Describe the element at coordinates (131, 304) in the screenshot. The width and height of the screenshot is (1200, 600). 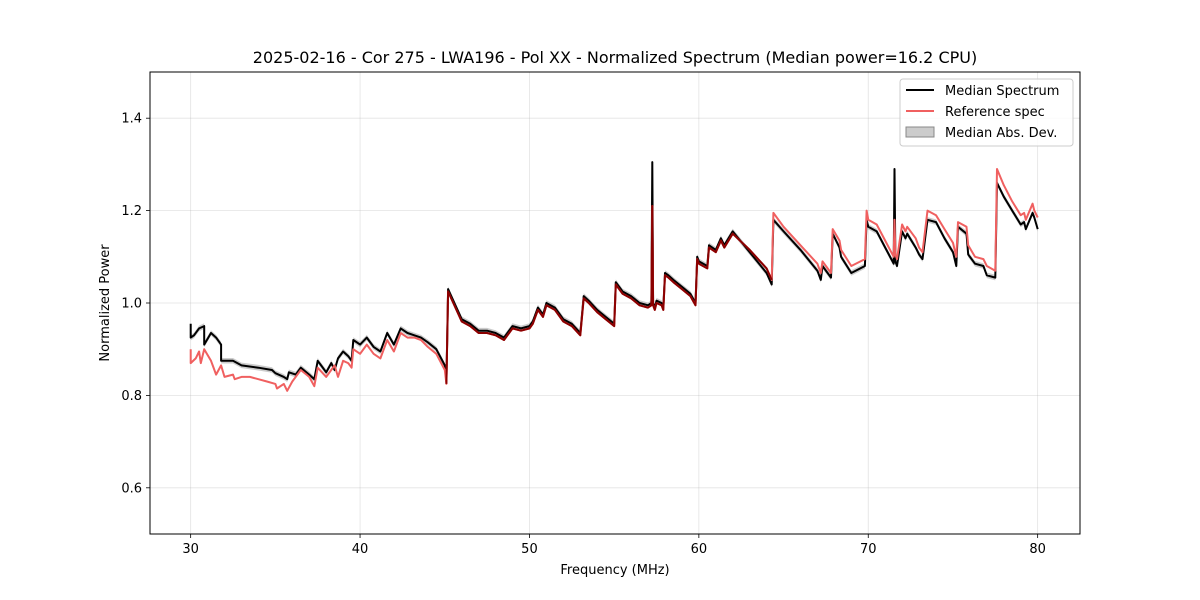
I see `y-tick-label: 1.0` at that location.